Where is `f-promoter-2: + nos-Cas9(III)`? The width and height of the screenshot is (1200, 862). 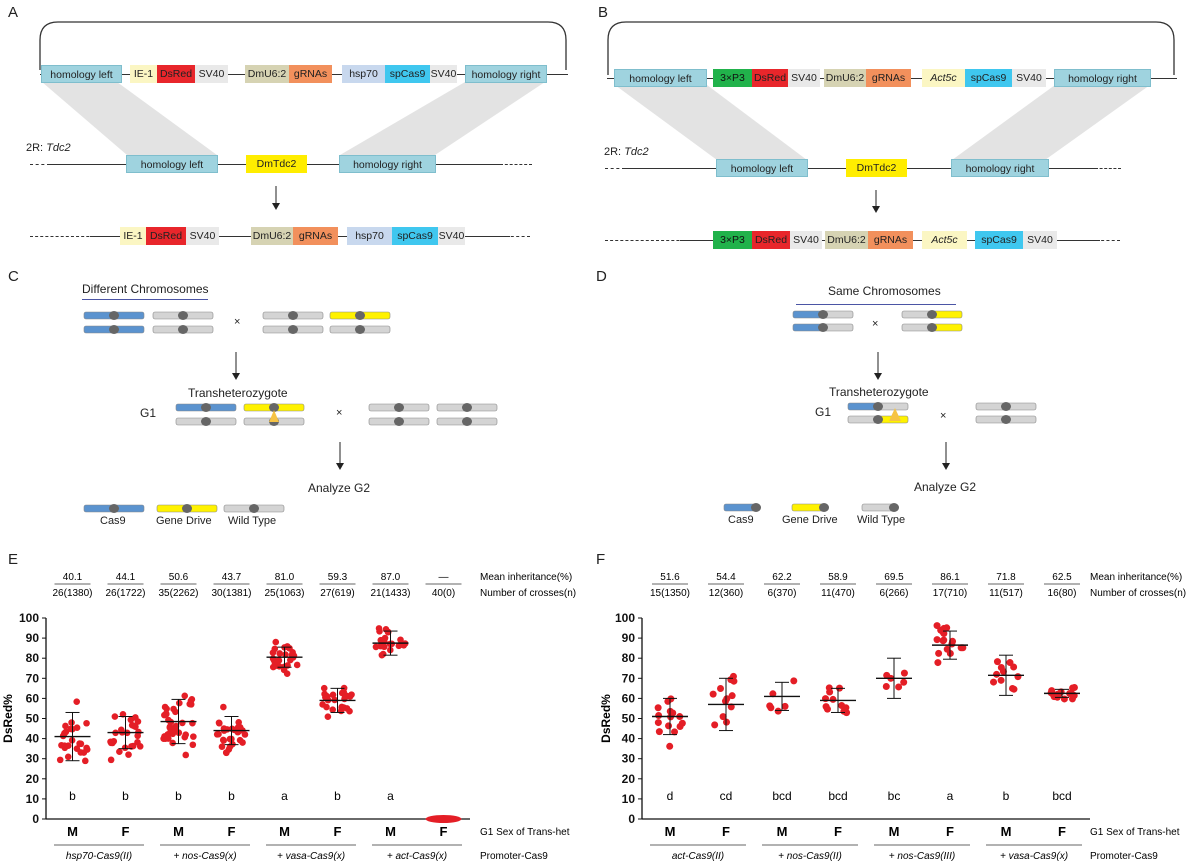
f-promoter-2: + nos-Cas9(III) is located at coordinates (922, 856).